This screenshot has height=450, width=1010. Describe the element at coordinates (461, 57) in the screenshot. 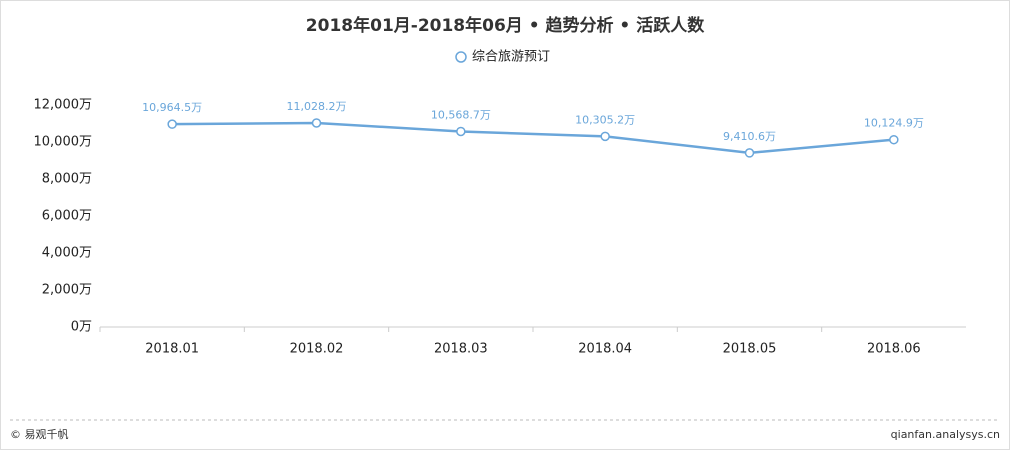

I see `legend-marker` at that location.